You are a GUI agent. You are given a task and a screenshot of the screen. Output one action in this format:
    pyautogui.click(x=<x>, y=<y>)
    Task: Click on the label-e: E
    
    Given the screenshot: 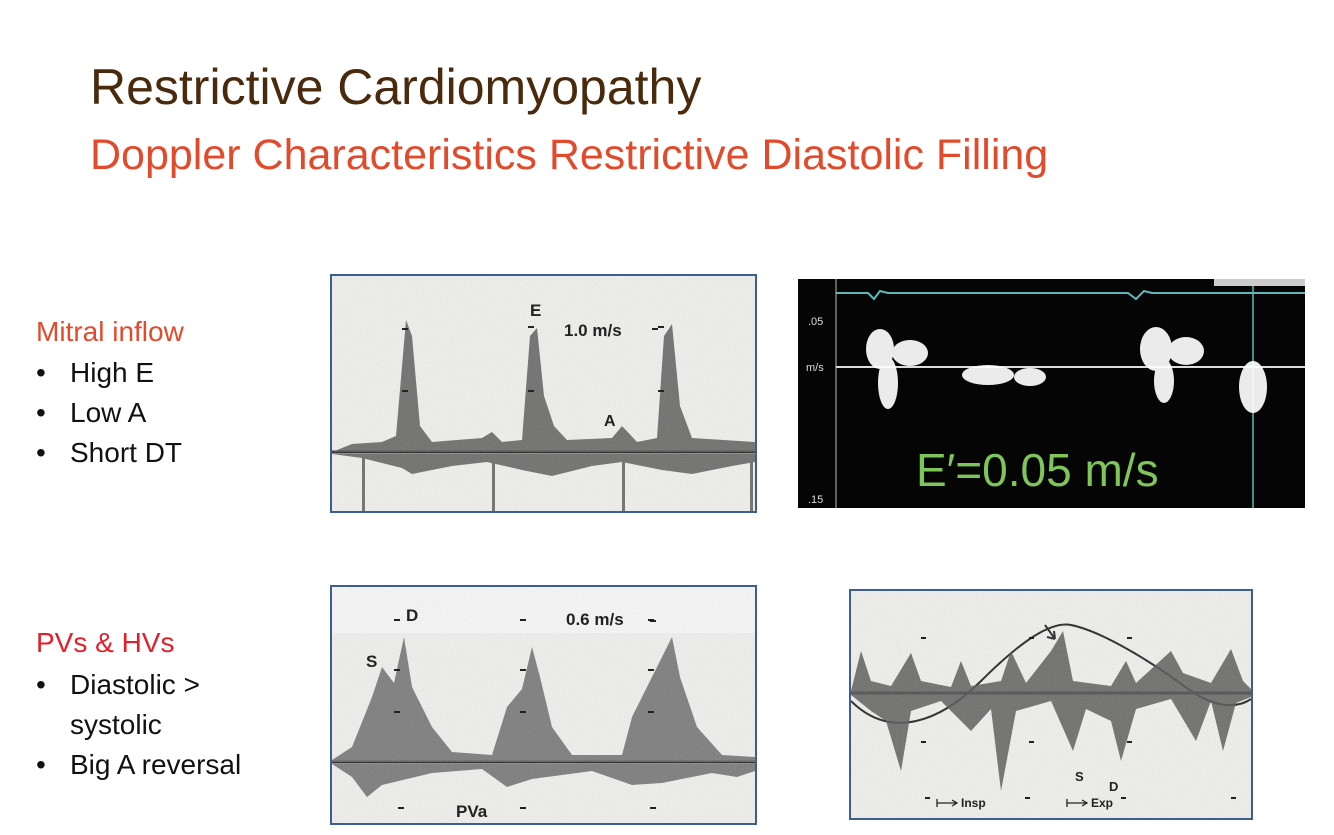 What is the action you would take?
    pyautogui.click(x=535, y=310)
    